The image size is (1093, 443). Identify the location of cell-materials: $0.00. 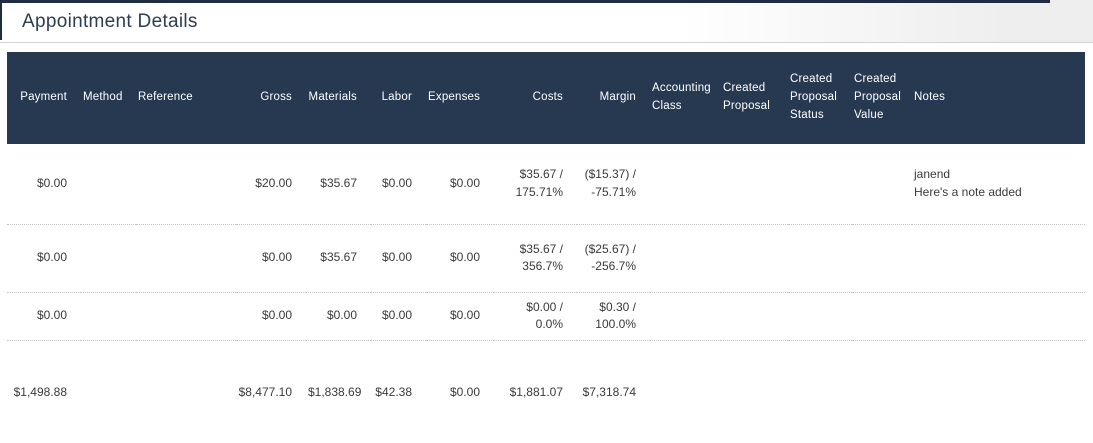
(341, 315).